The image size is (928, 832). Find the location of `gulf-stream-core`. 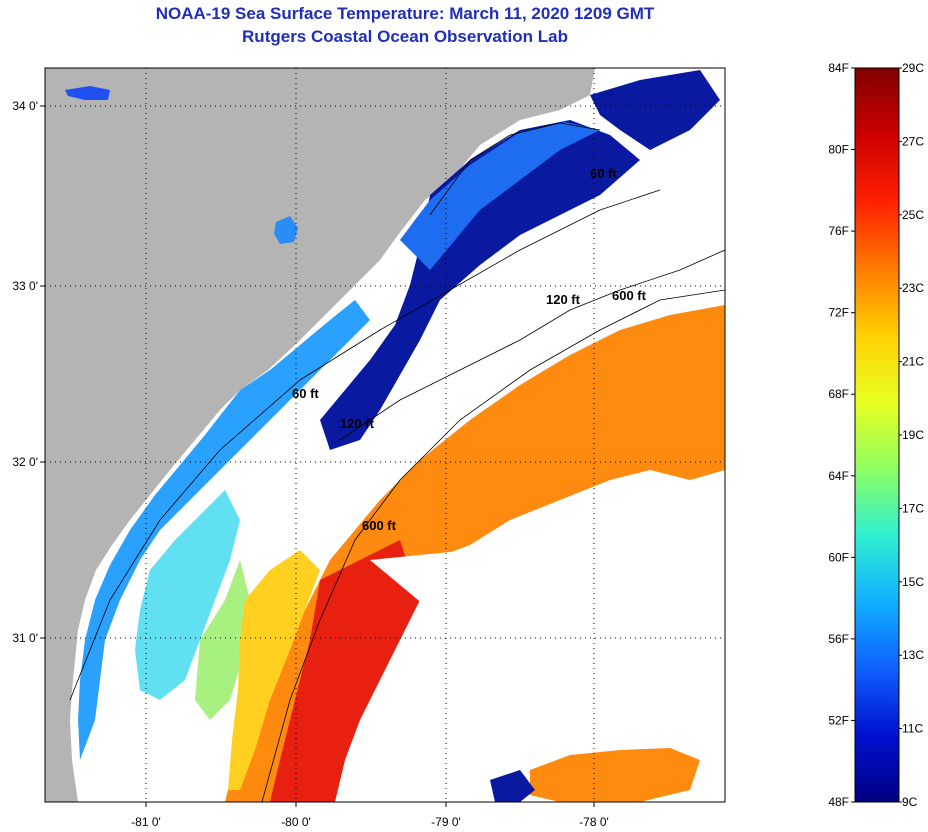

gulf-stream-core is located at coordinates (345, 671).